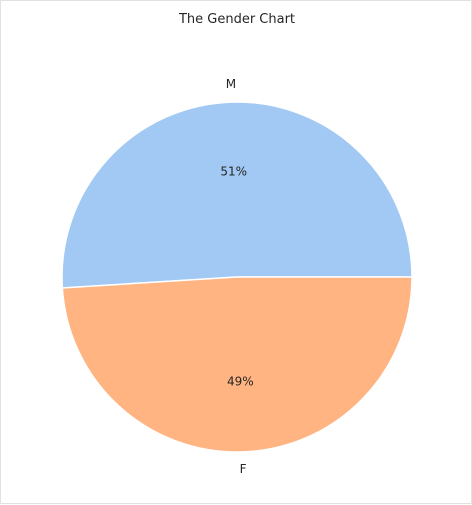 The width and height of the screenshot is (472, 505). Describe the element at coordinates (233, 172) in the screenshot. I see `percent-label-m: 51%` at that location.